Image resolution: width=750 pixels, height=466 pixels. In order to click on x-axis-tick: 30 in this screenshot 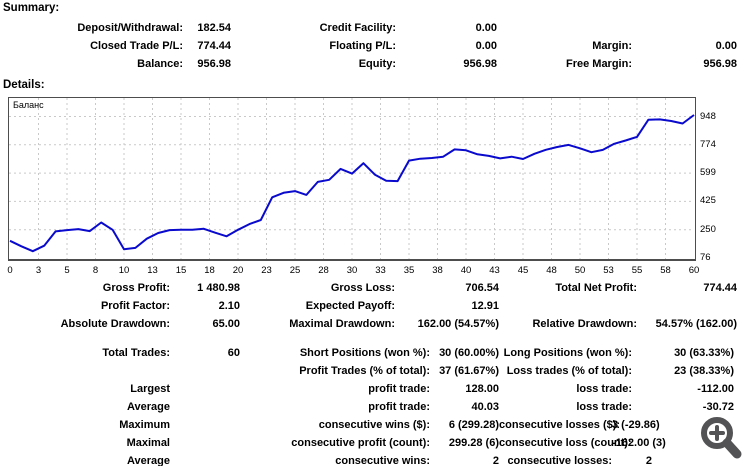, I will do `click(352, 270)`.